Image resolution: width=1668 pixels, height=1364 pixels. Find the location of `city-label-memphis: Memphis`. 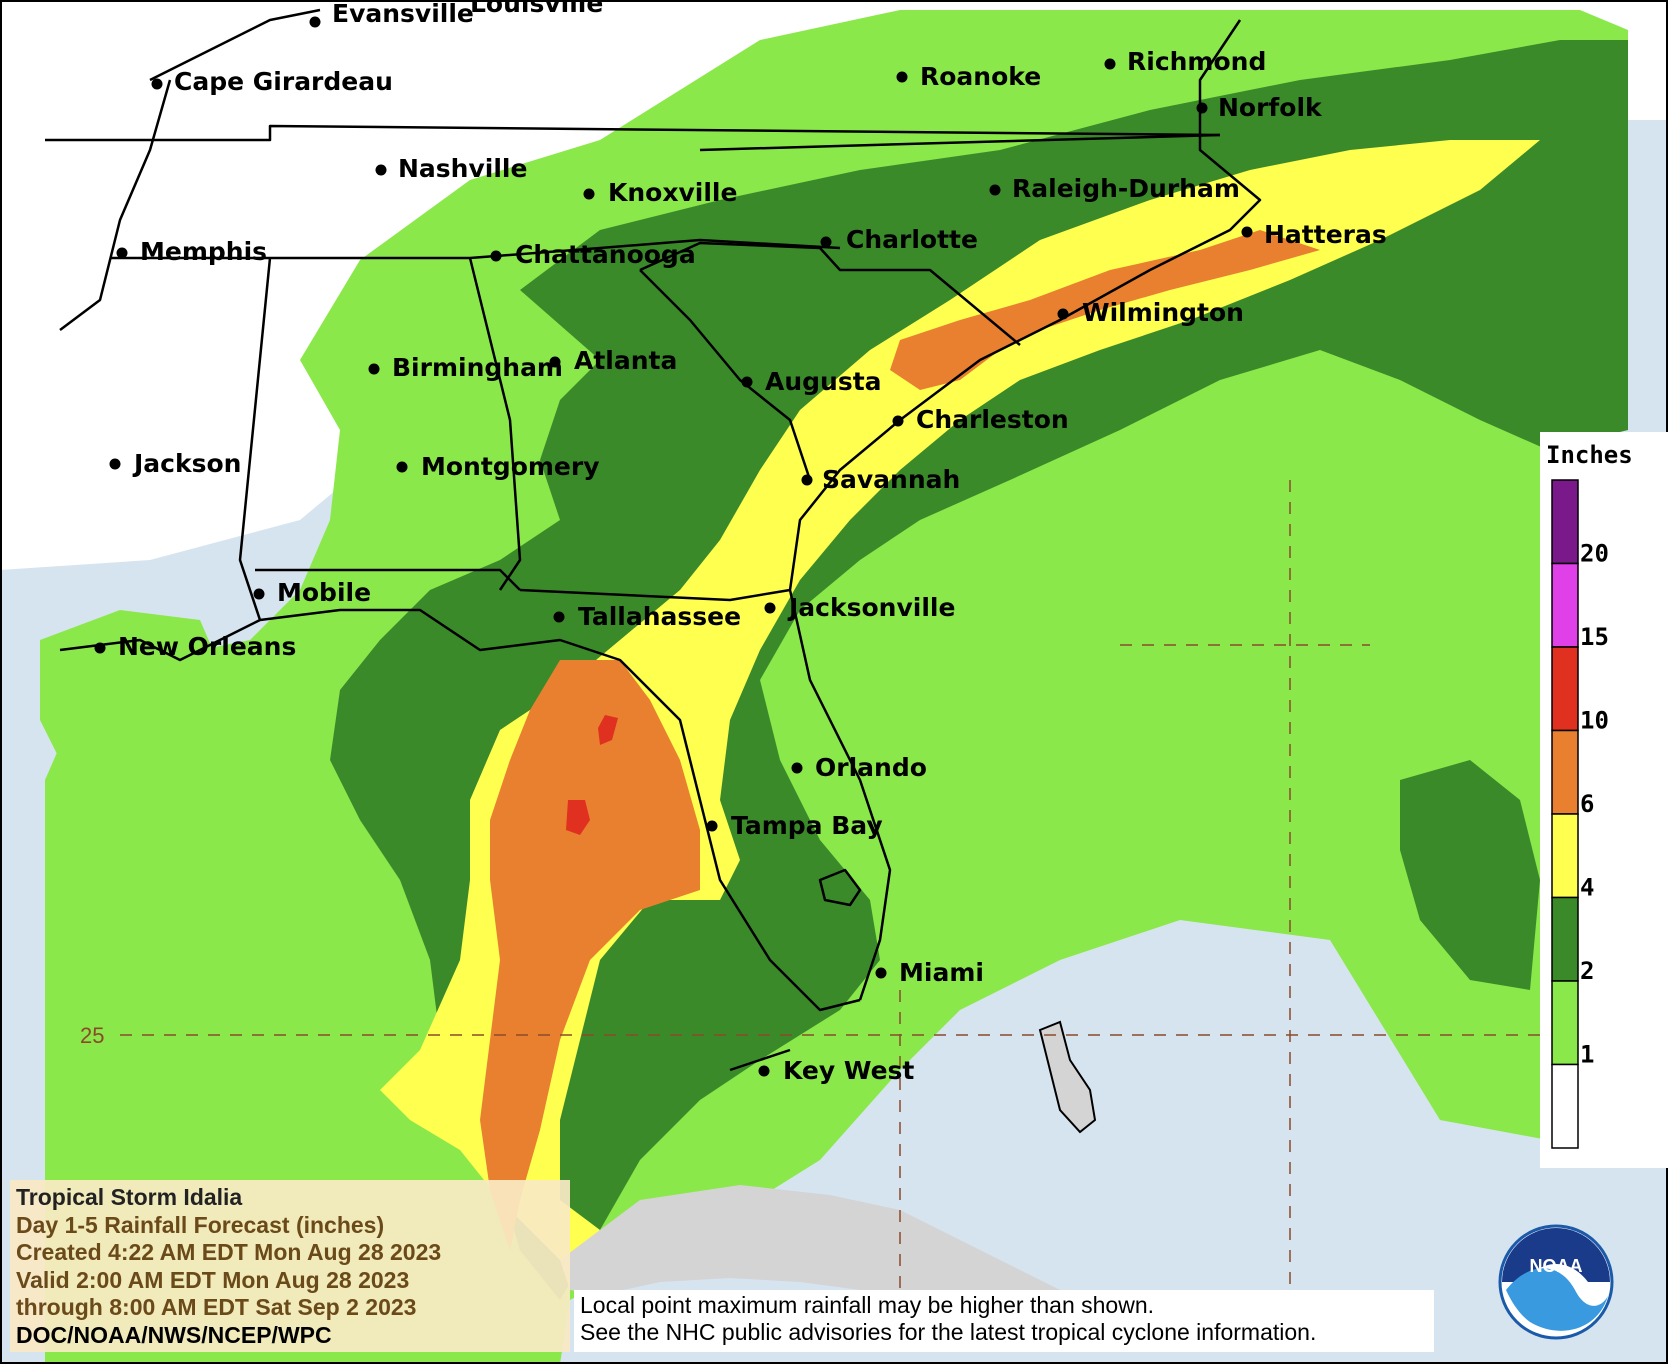

city-label-memphis: Memphis is located at coordinates (203, 251).